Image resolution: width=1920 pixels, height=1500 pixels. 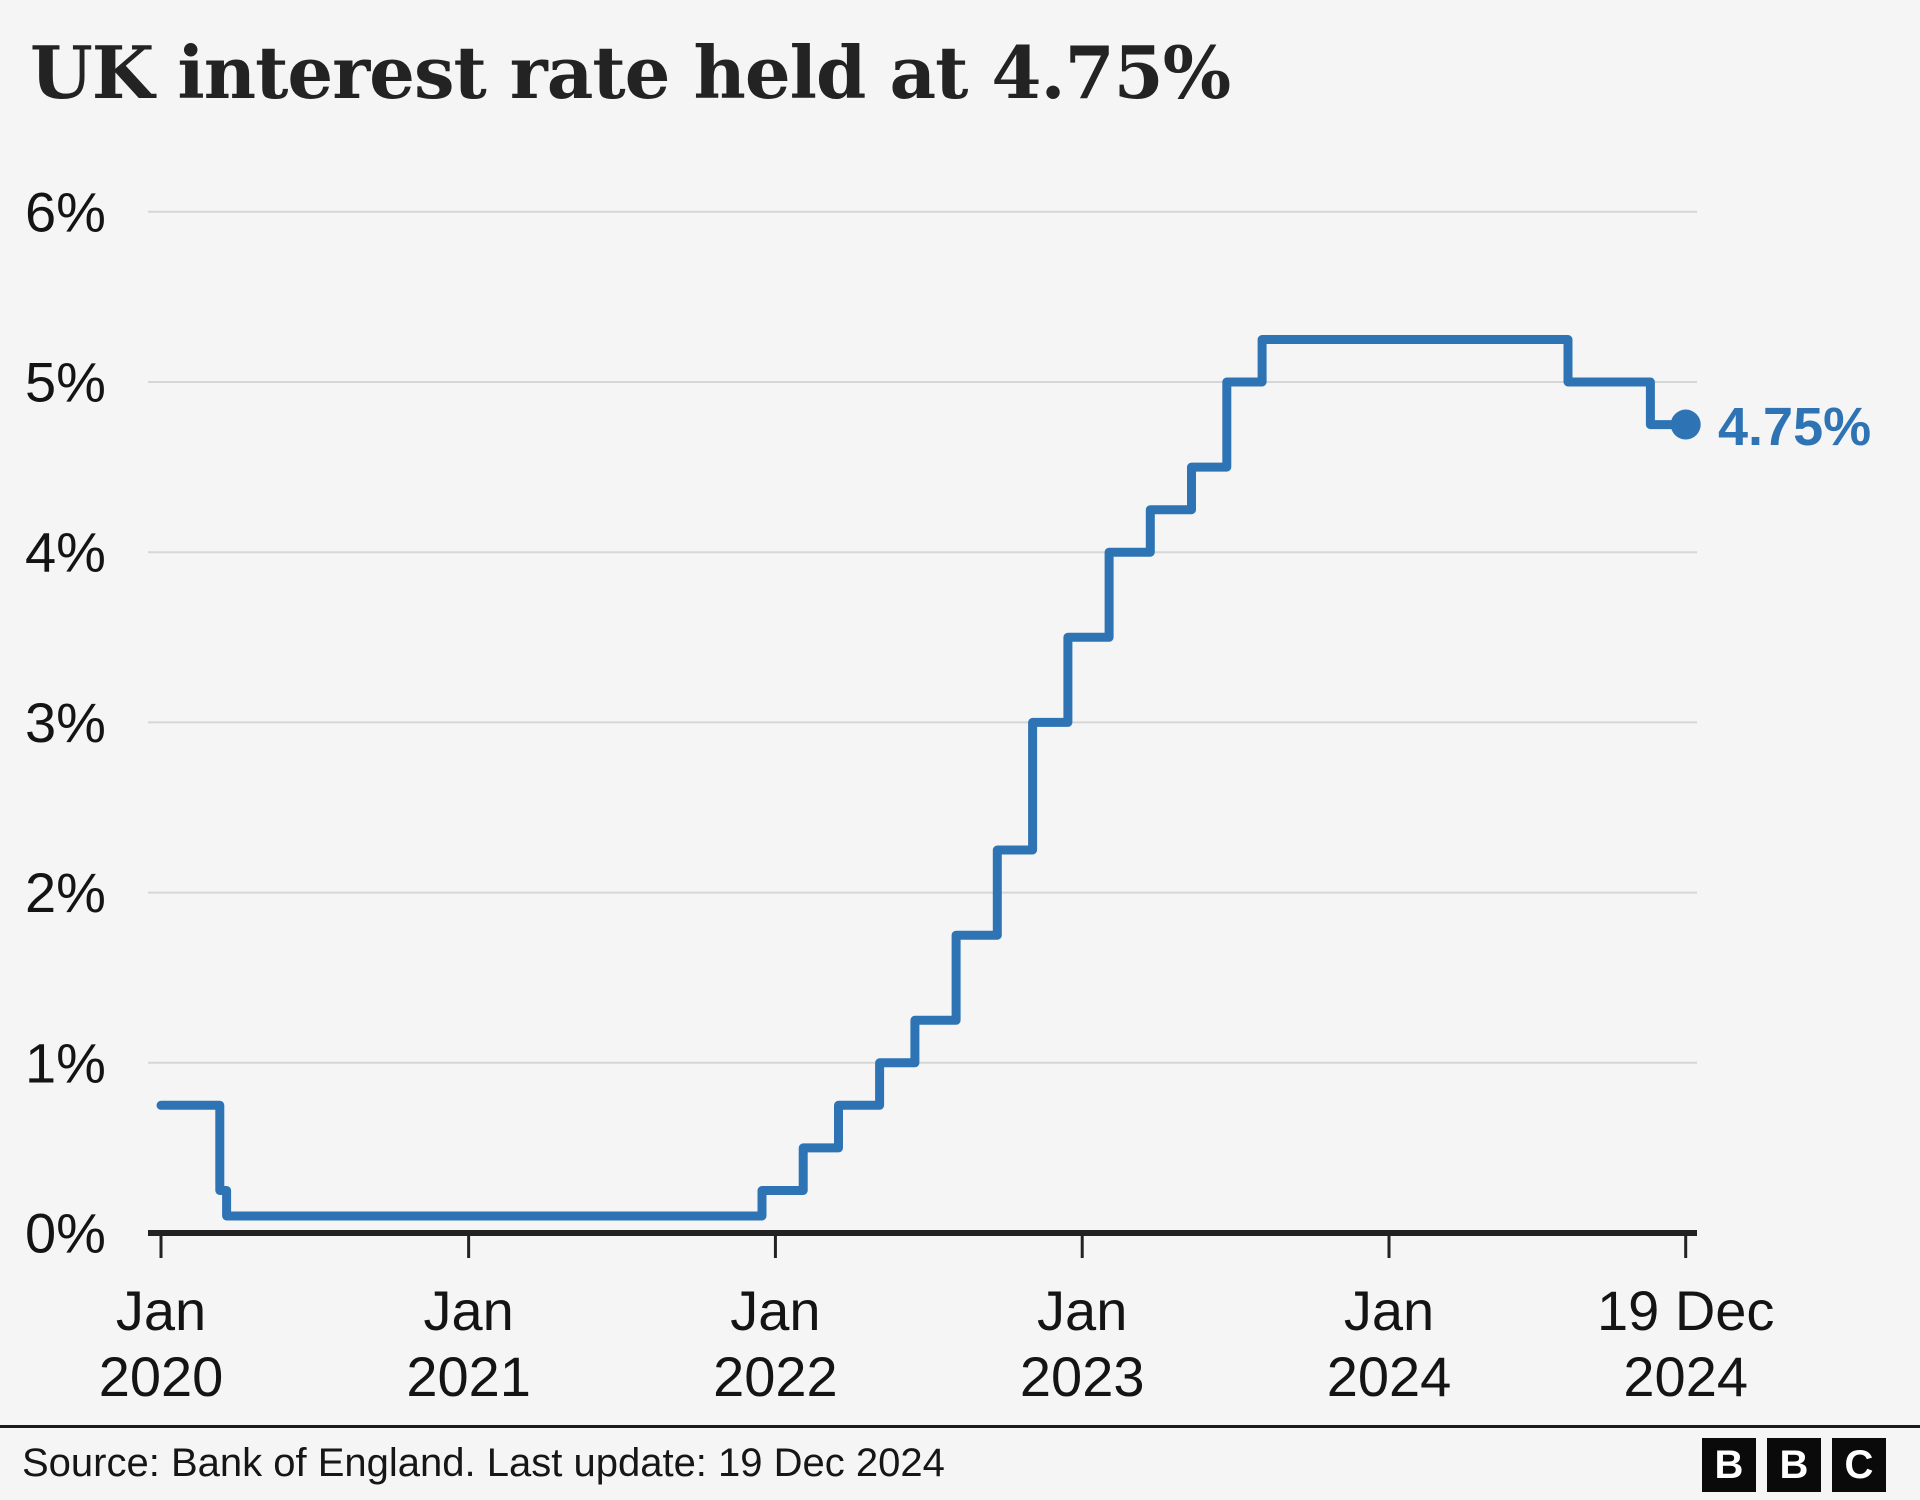 What do you see at coordinates (65, 892) in the screenshot?
I see `y-axis-label: 2%` at bounding box center [65, 892].